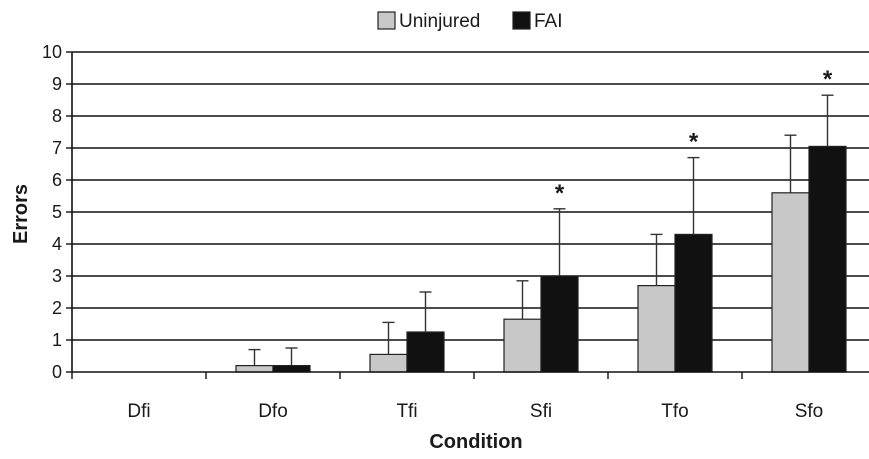  Describe the element at coordinates (57, 212) in the screenshot. I see `y-tick-label: 5` at that location.